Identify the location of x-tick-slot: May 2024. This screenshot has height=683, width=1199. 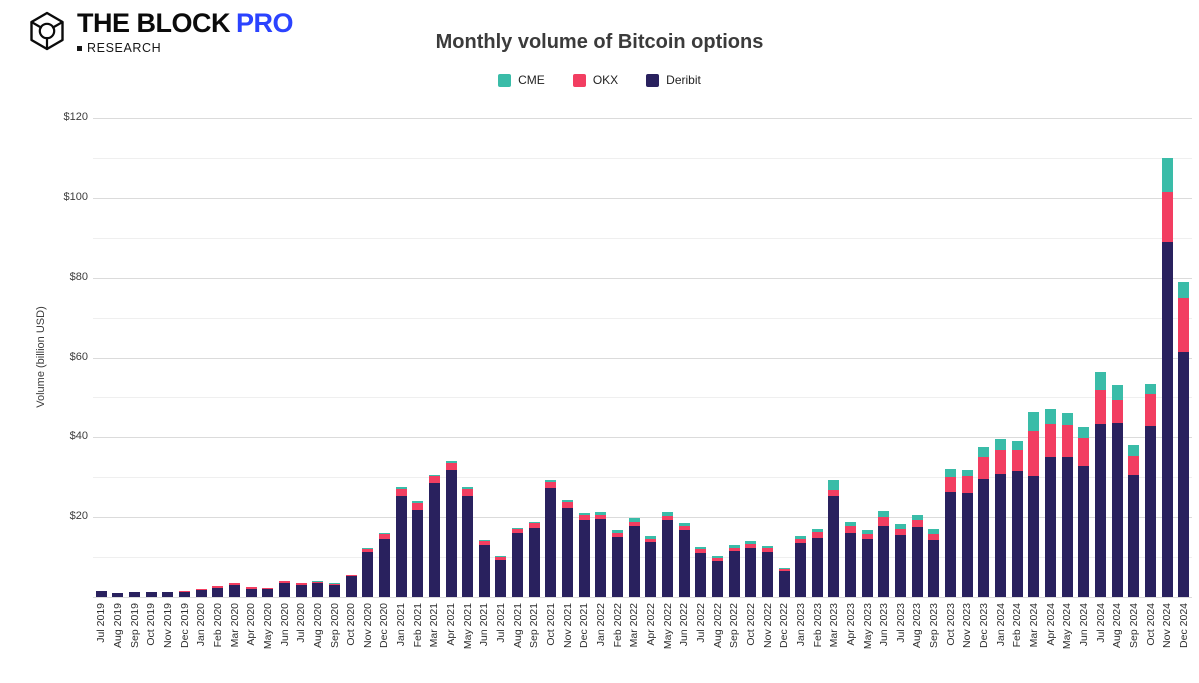
(1067, 626).